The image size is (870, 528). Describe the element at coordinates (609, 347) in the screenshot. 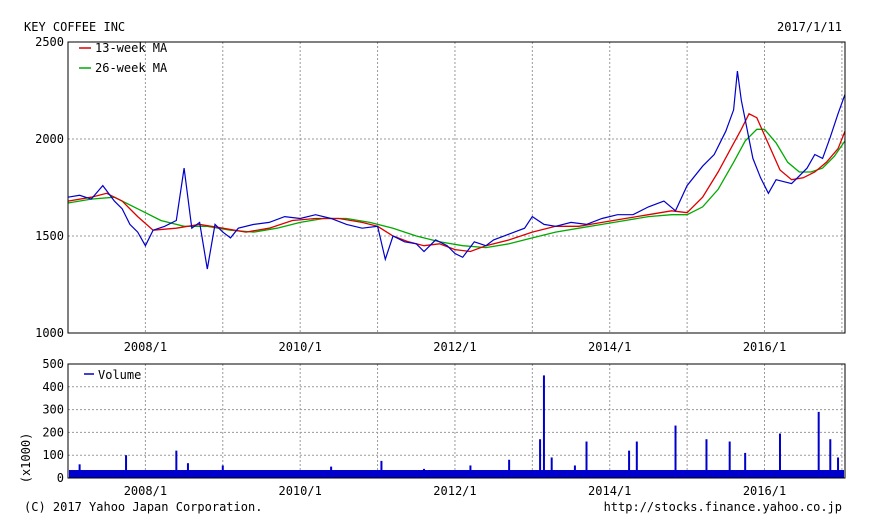

I see `price-x-tick-label: 2014/1` at that location.